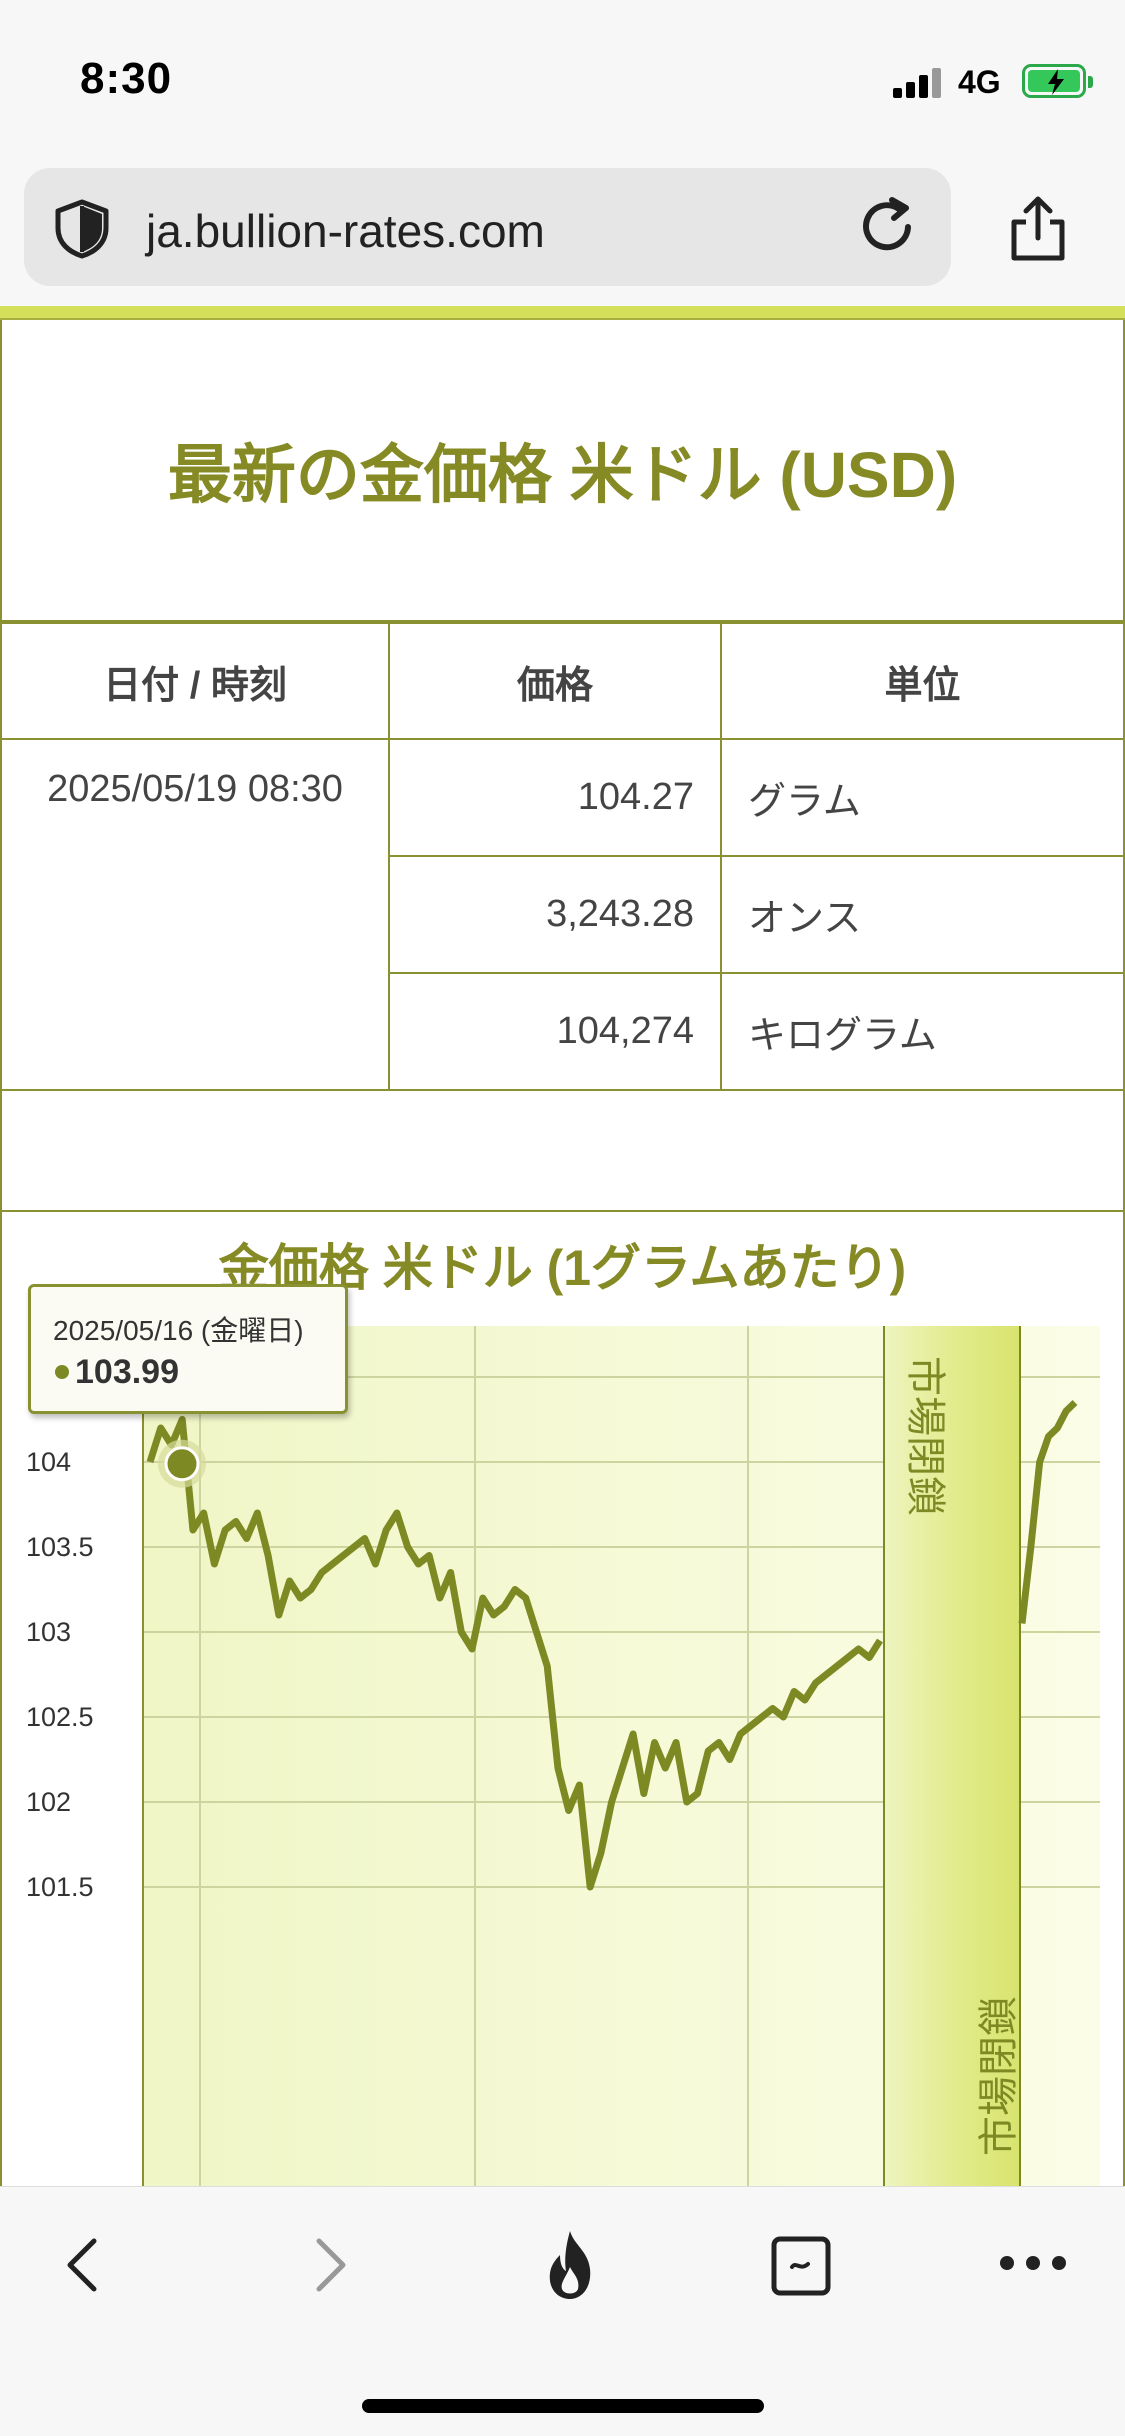  I want to click on network-label: 4G, so click(979, 82).